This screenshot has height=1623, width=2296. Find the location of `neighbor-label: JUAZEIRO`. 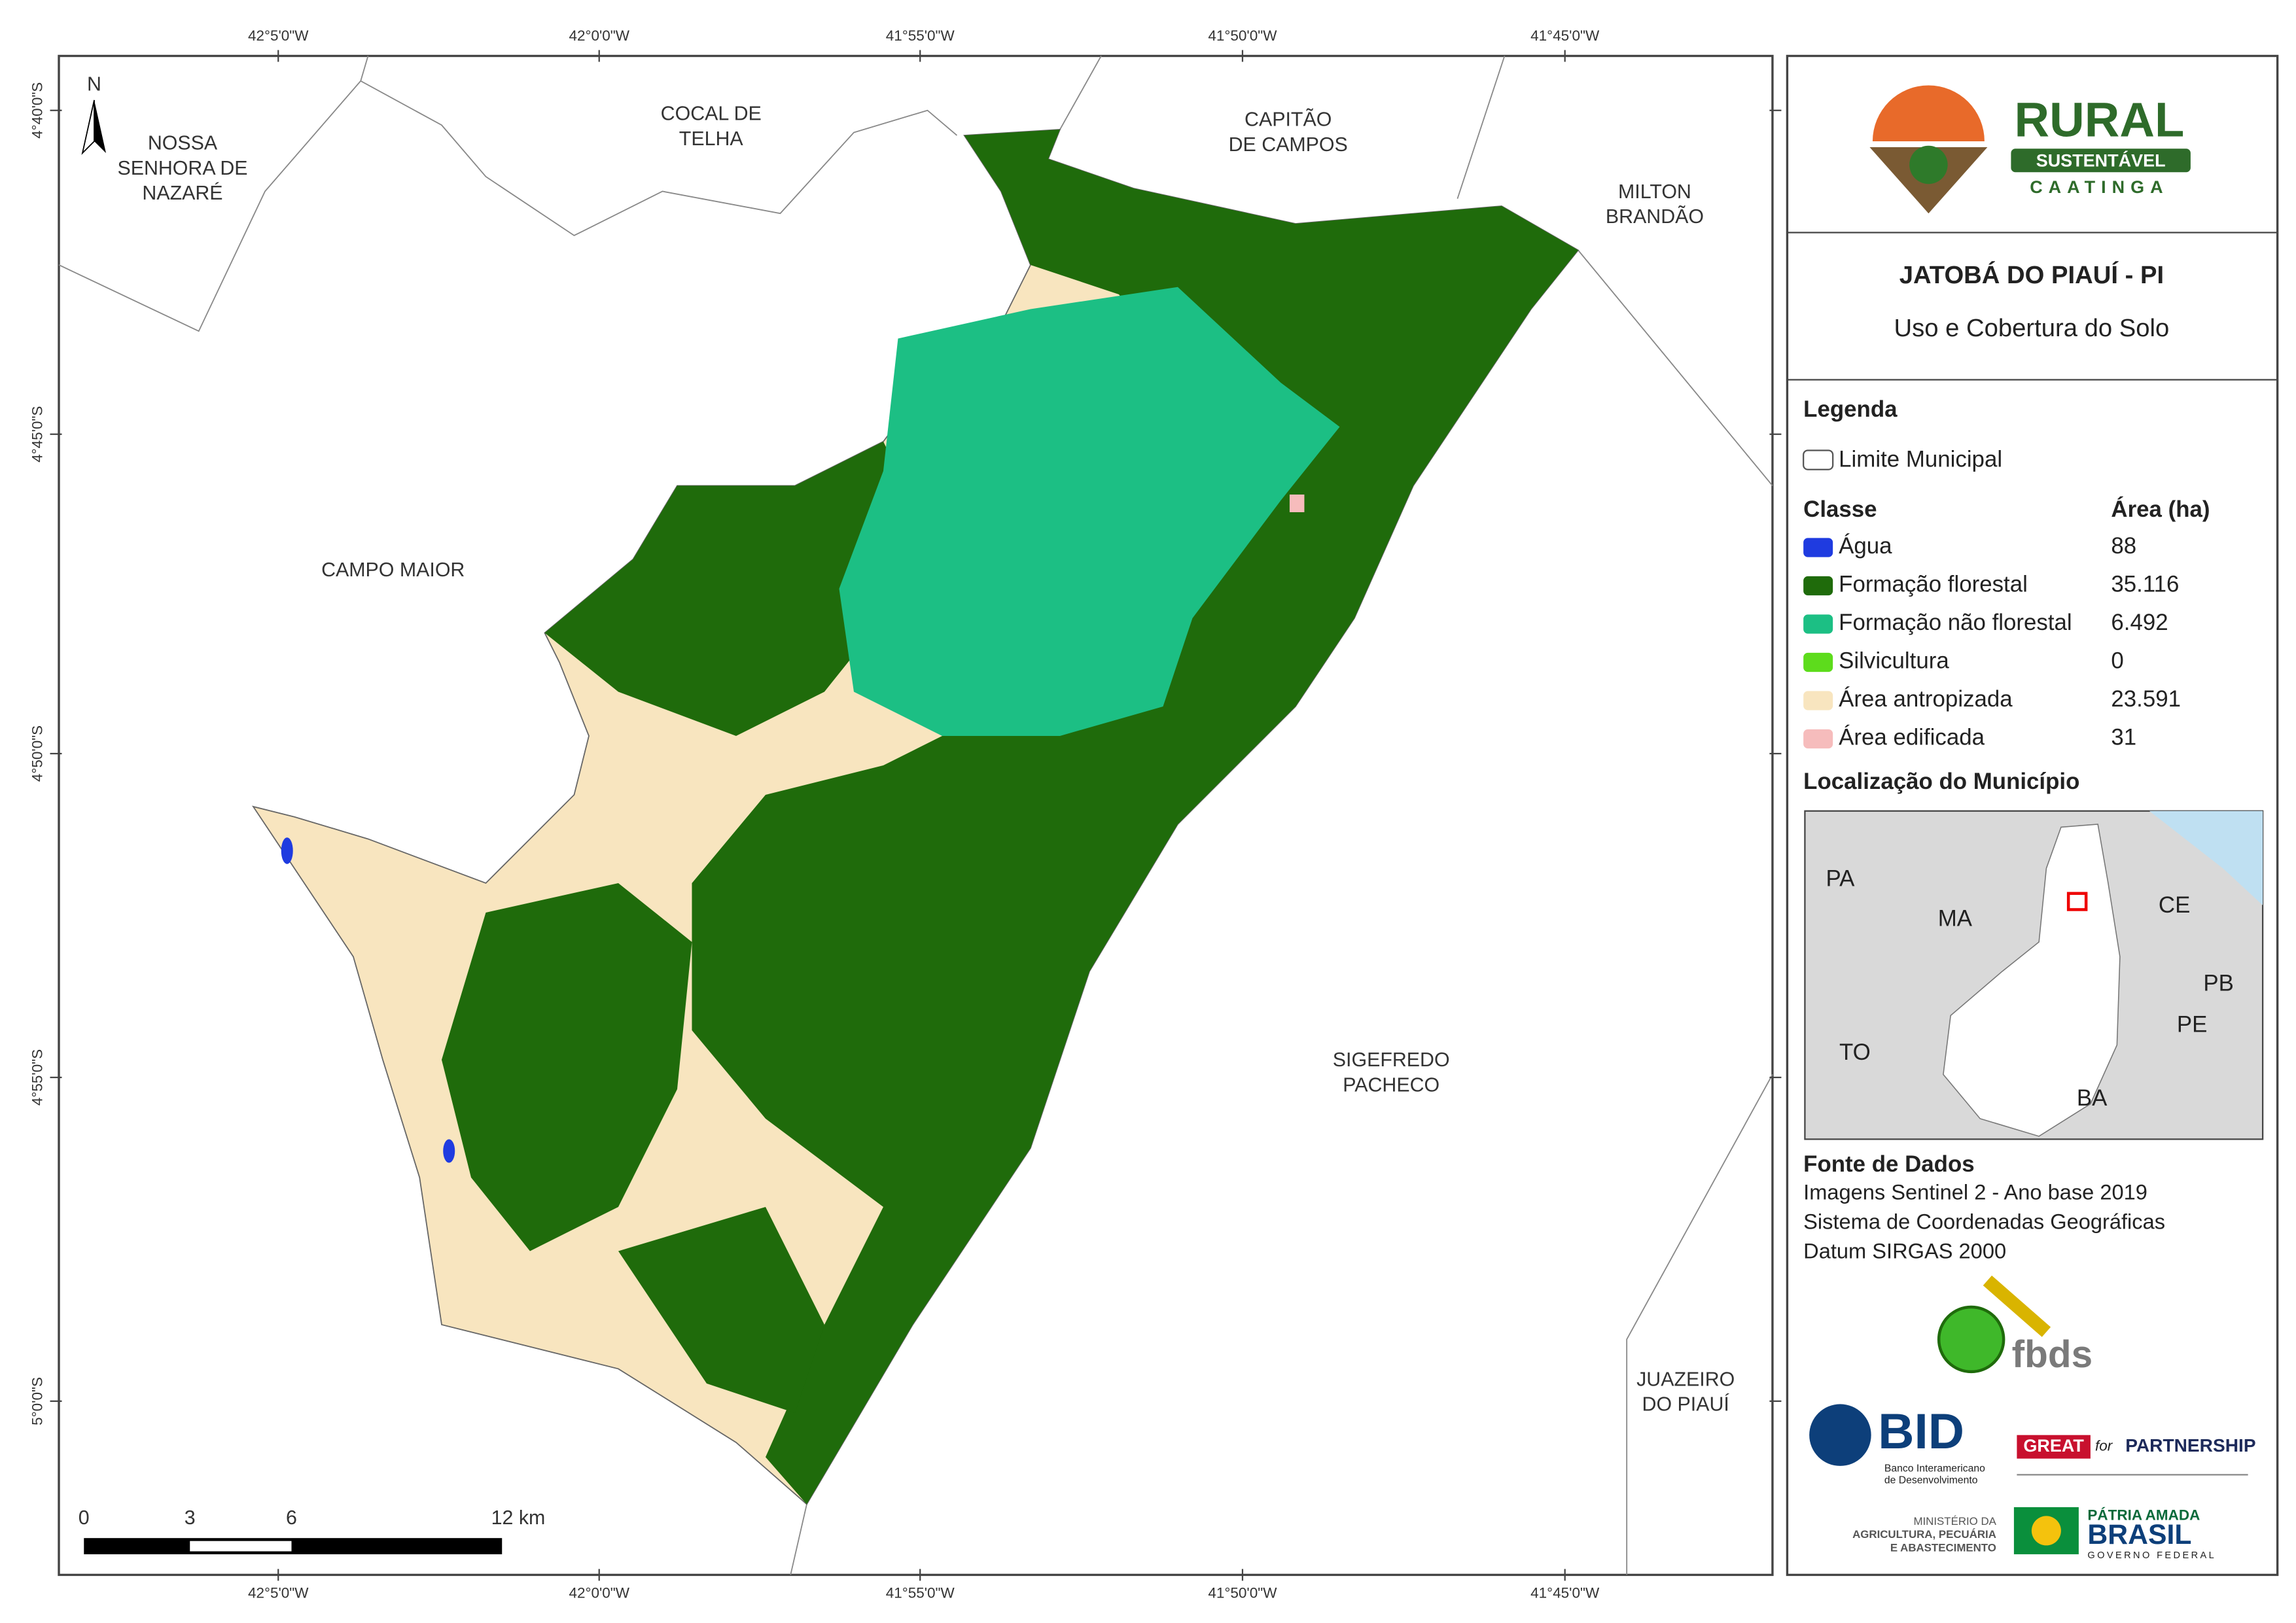

neighbor-label: JUAZEIRO is located at coordinates (1685, 1379).